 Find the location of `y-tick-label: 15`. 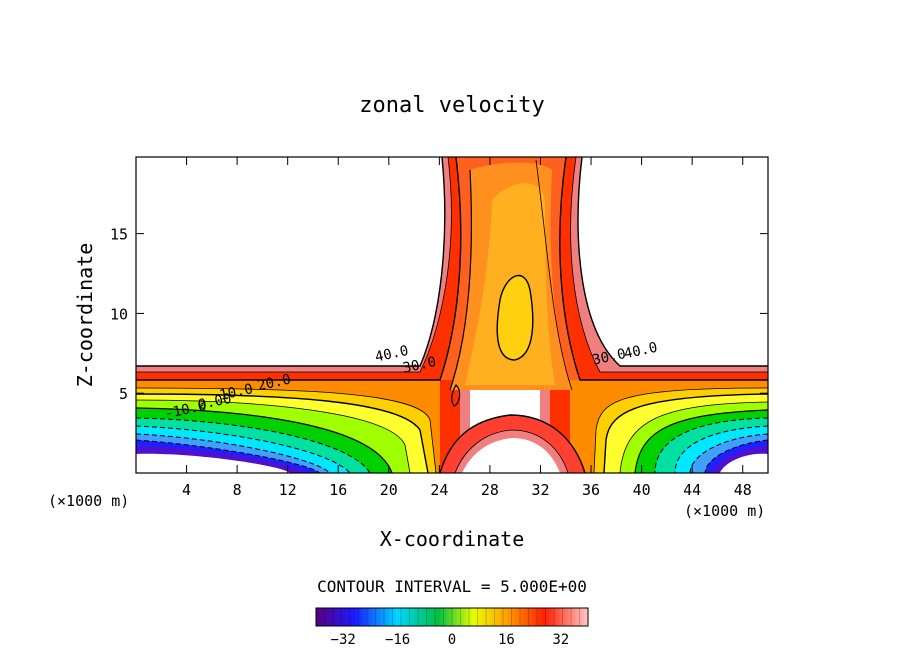

y-tick-label: 15 is located at coordinates (119, 235).